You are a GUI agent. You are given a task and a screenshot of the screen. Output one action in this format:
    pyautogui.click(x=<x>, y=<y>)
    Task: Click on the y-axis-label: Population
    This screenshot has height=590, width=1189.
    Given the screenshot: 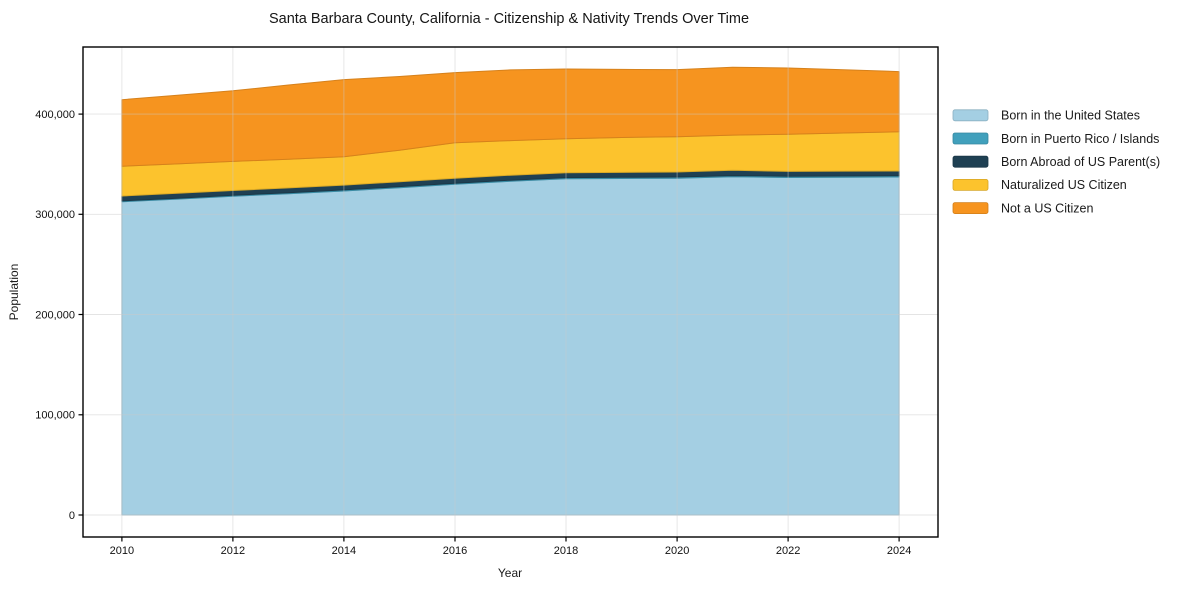 What is the action you would take?
    pyautogui.click(x=14, y=292)
    